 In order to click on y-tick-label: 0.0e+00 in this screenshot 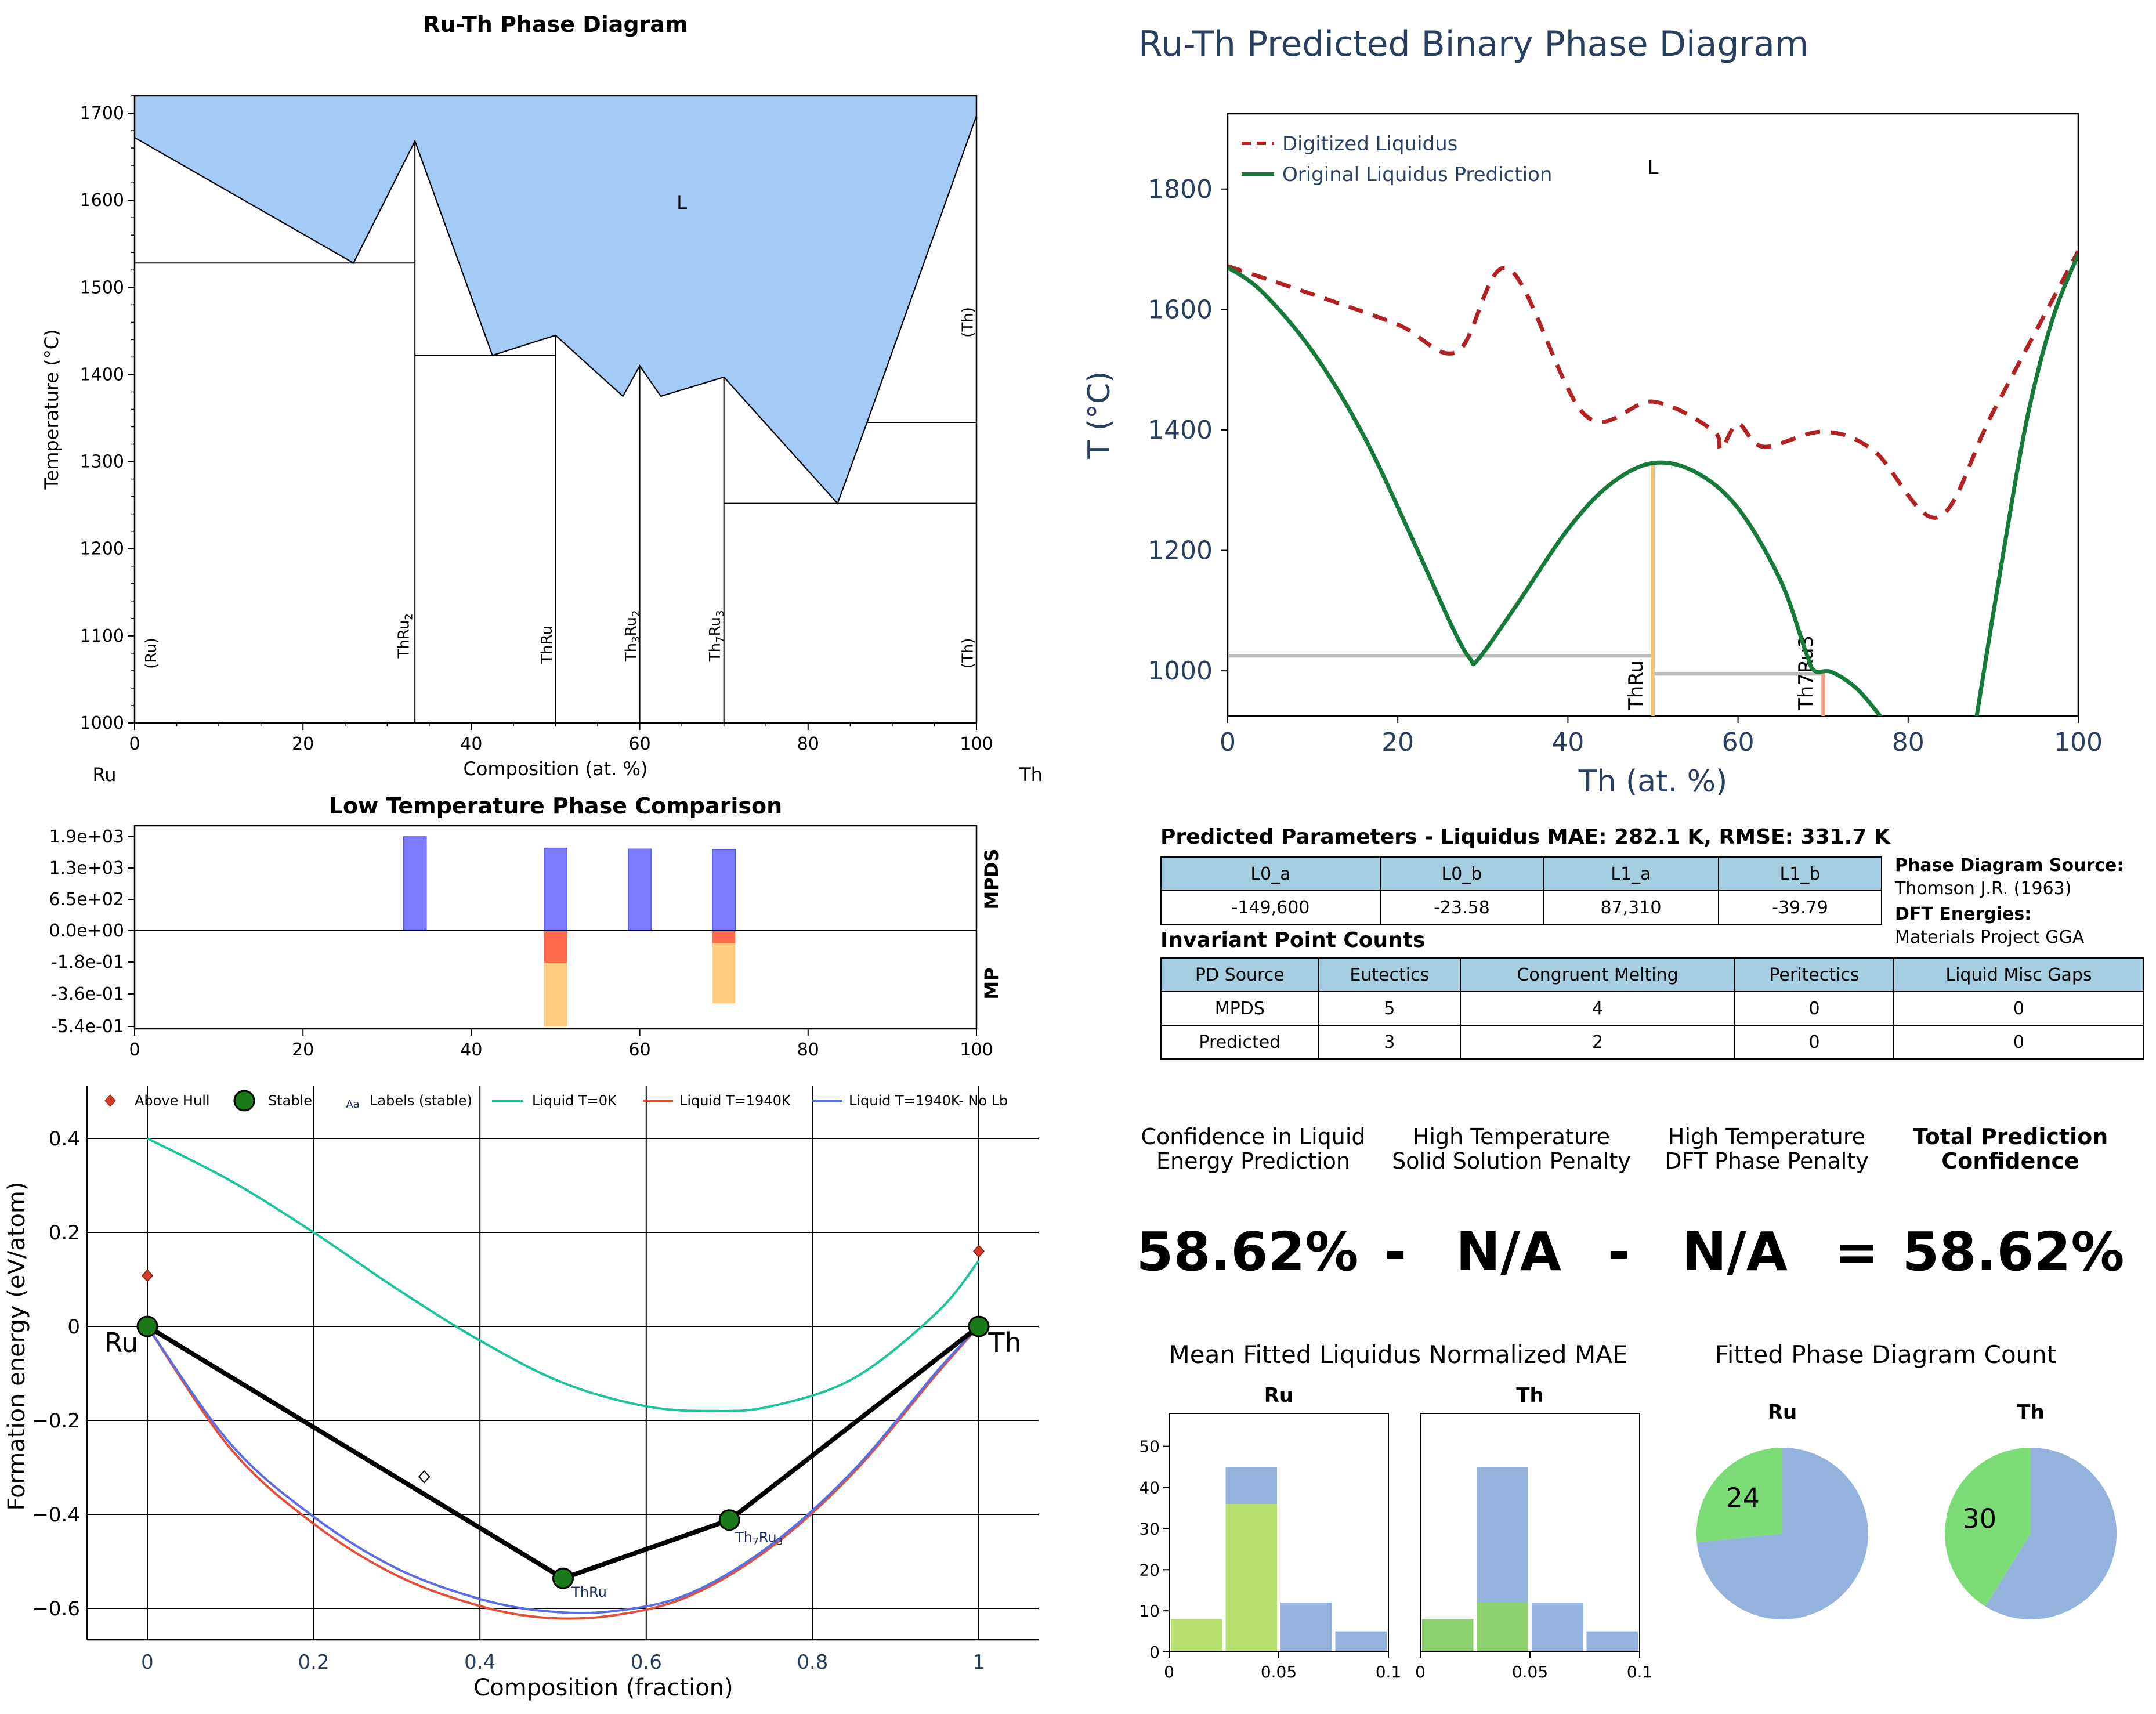, I will do `click(86, 931)`.